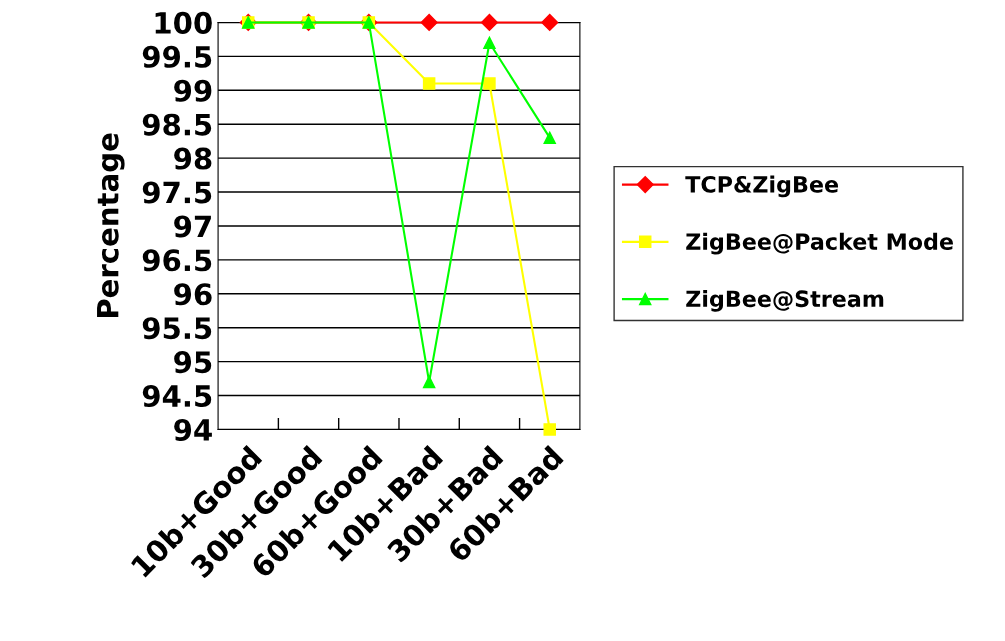  What do you see at coordinates (193, 362) in the screenshot?
I see `y-tick-label: 95` at bounding box center [193, 362].